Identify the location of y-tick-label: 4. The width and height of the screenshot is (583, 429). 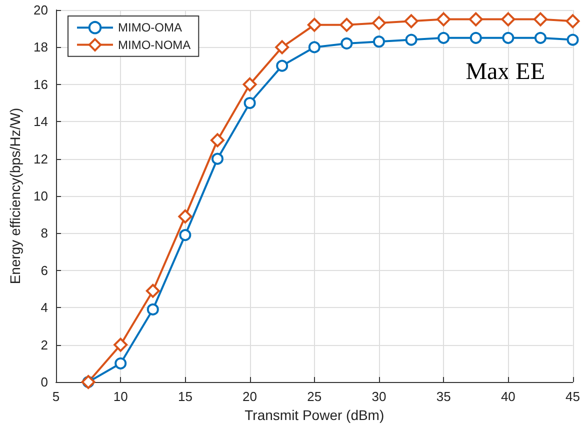
(44, 308).